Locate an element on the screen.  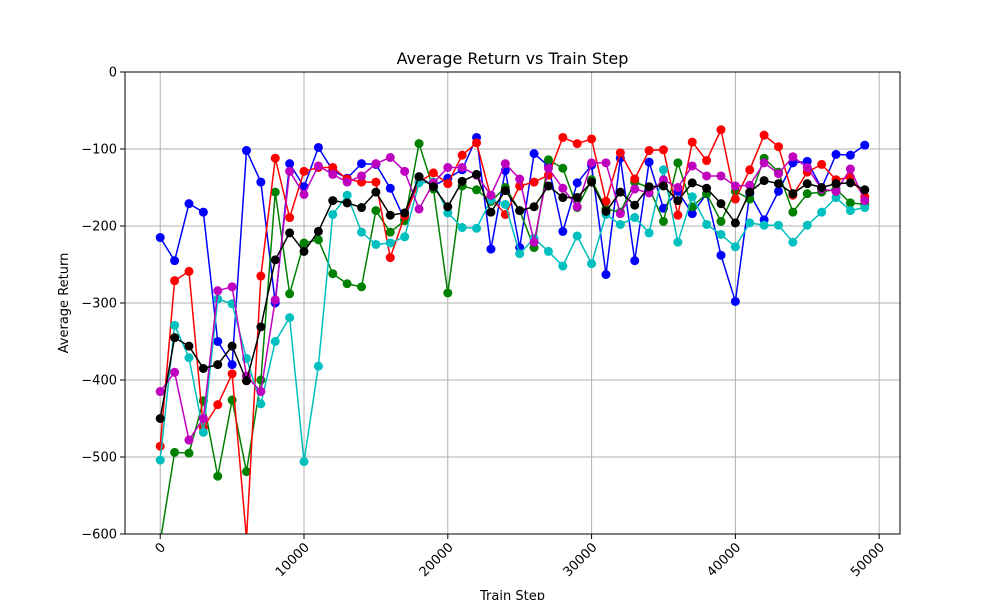
chart-title: Average Return vs Train Step is located at coordinates (513, 58).